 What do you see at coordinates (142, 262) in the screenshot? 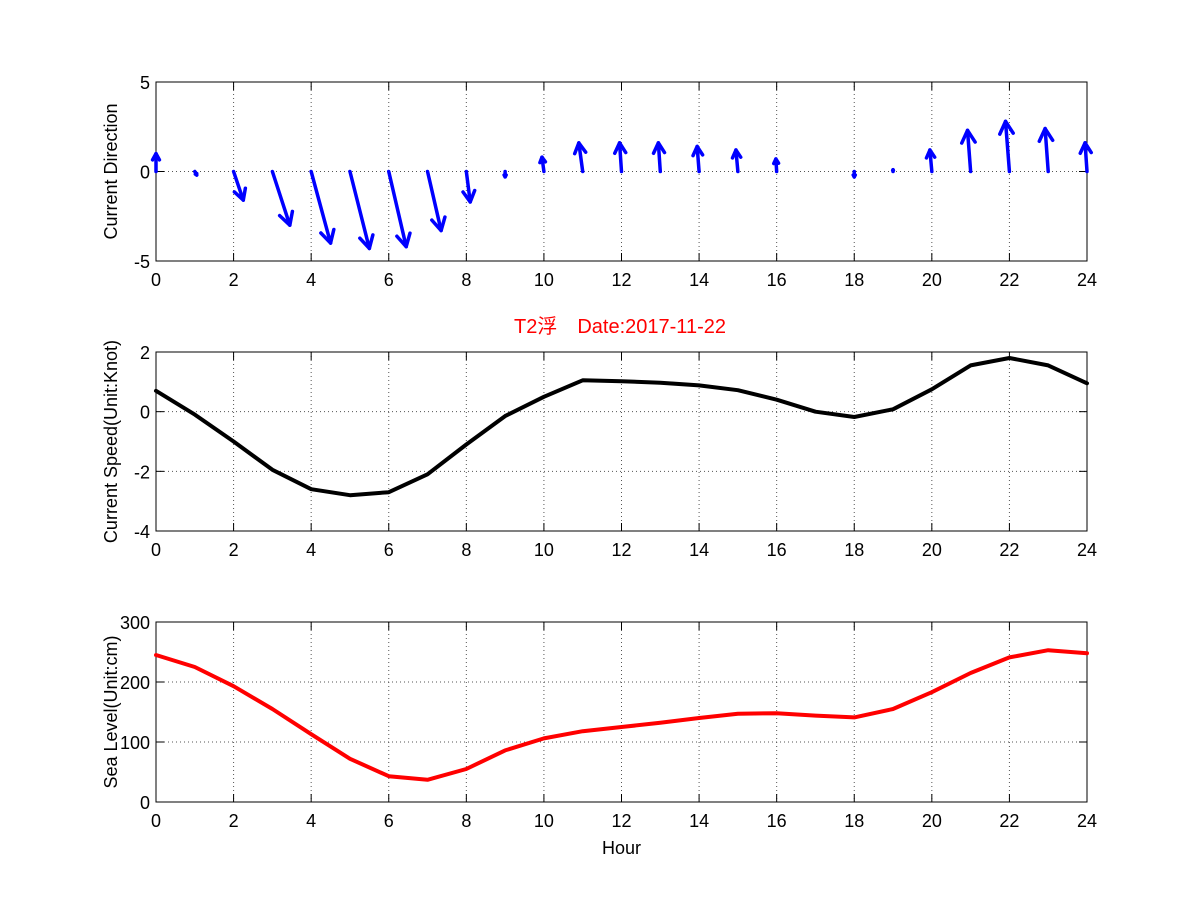
I see `y-tick-label: -5` at bounding box center [142, 262].